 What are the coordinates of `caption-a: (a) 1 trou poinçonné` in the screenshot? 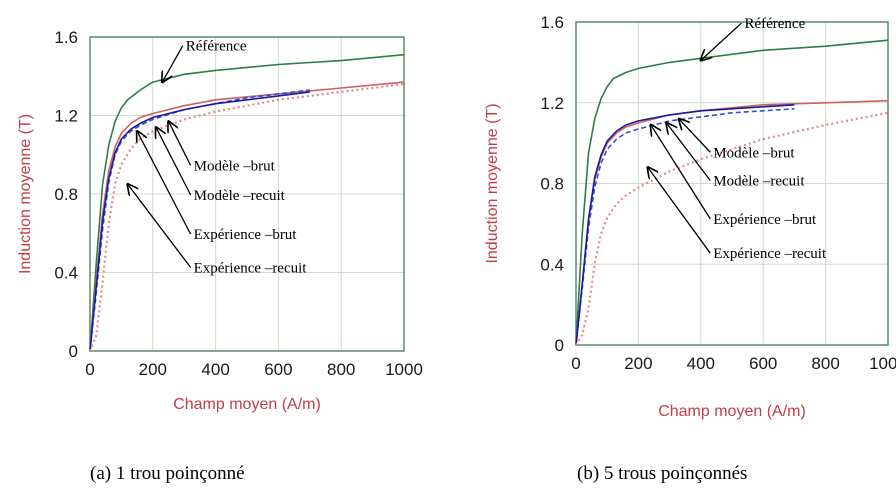 It's located at (167, 473).